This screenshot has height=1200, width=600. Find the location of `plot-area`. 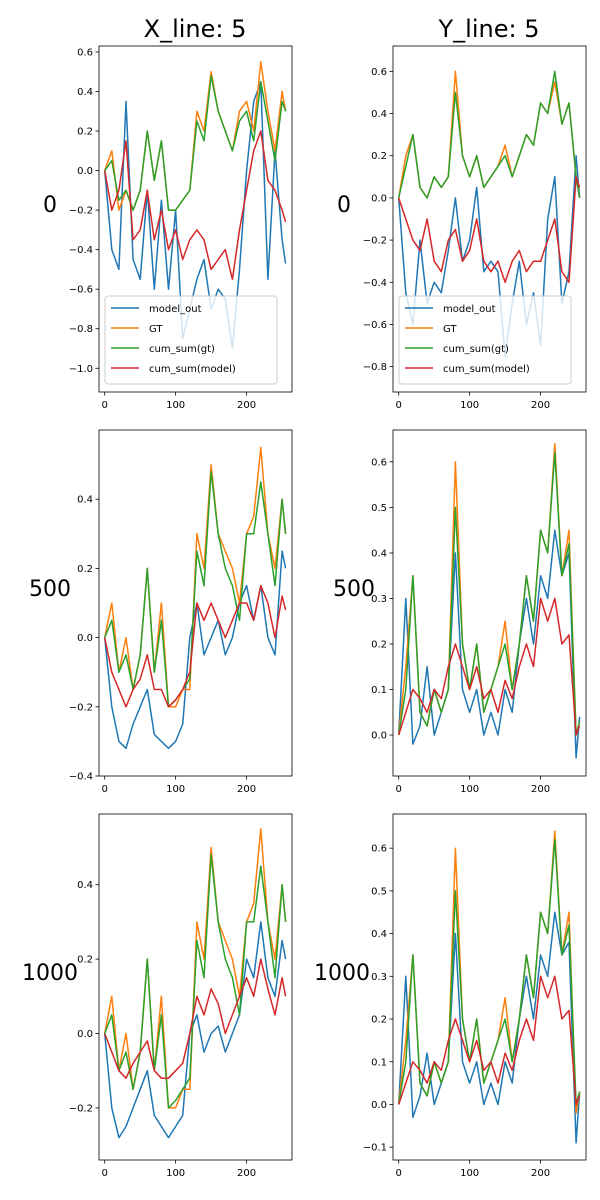

plot-area is located at coordinates (489, 987).